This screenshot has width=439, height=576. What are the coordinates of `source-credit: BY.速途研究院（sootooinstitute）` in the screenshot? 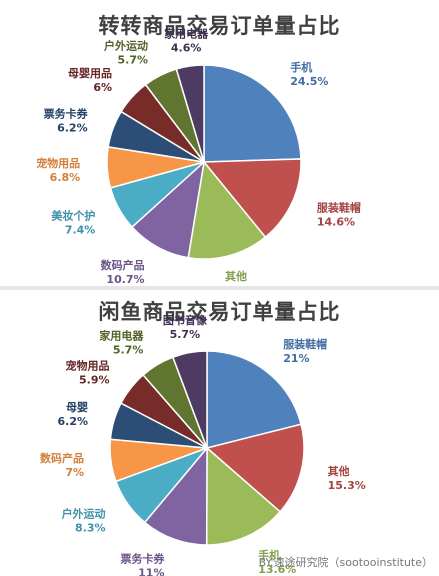 It's located at (345, 562).